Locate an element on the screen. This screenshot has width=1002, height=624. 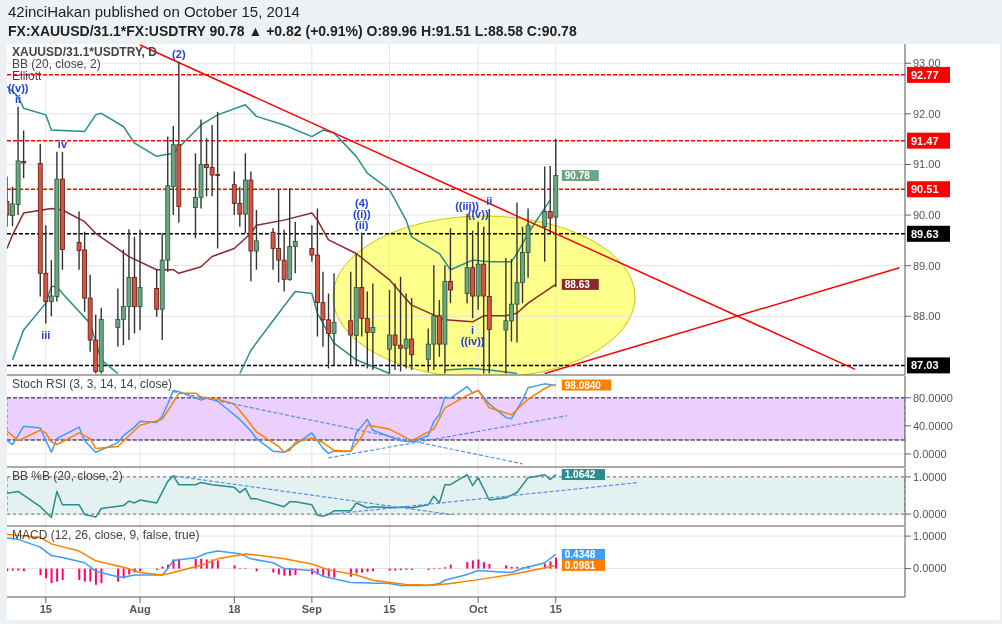
y-tick-label: 80.0000 is located at coordinates (933, 397).